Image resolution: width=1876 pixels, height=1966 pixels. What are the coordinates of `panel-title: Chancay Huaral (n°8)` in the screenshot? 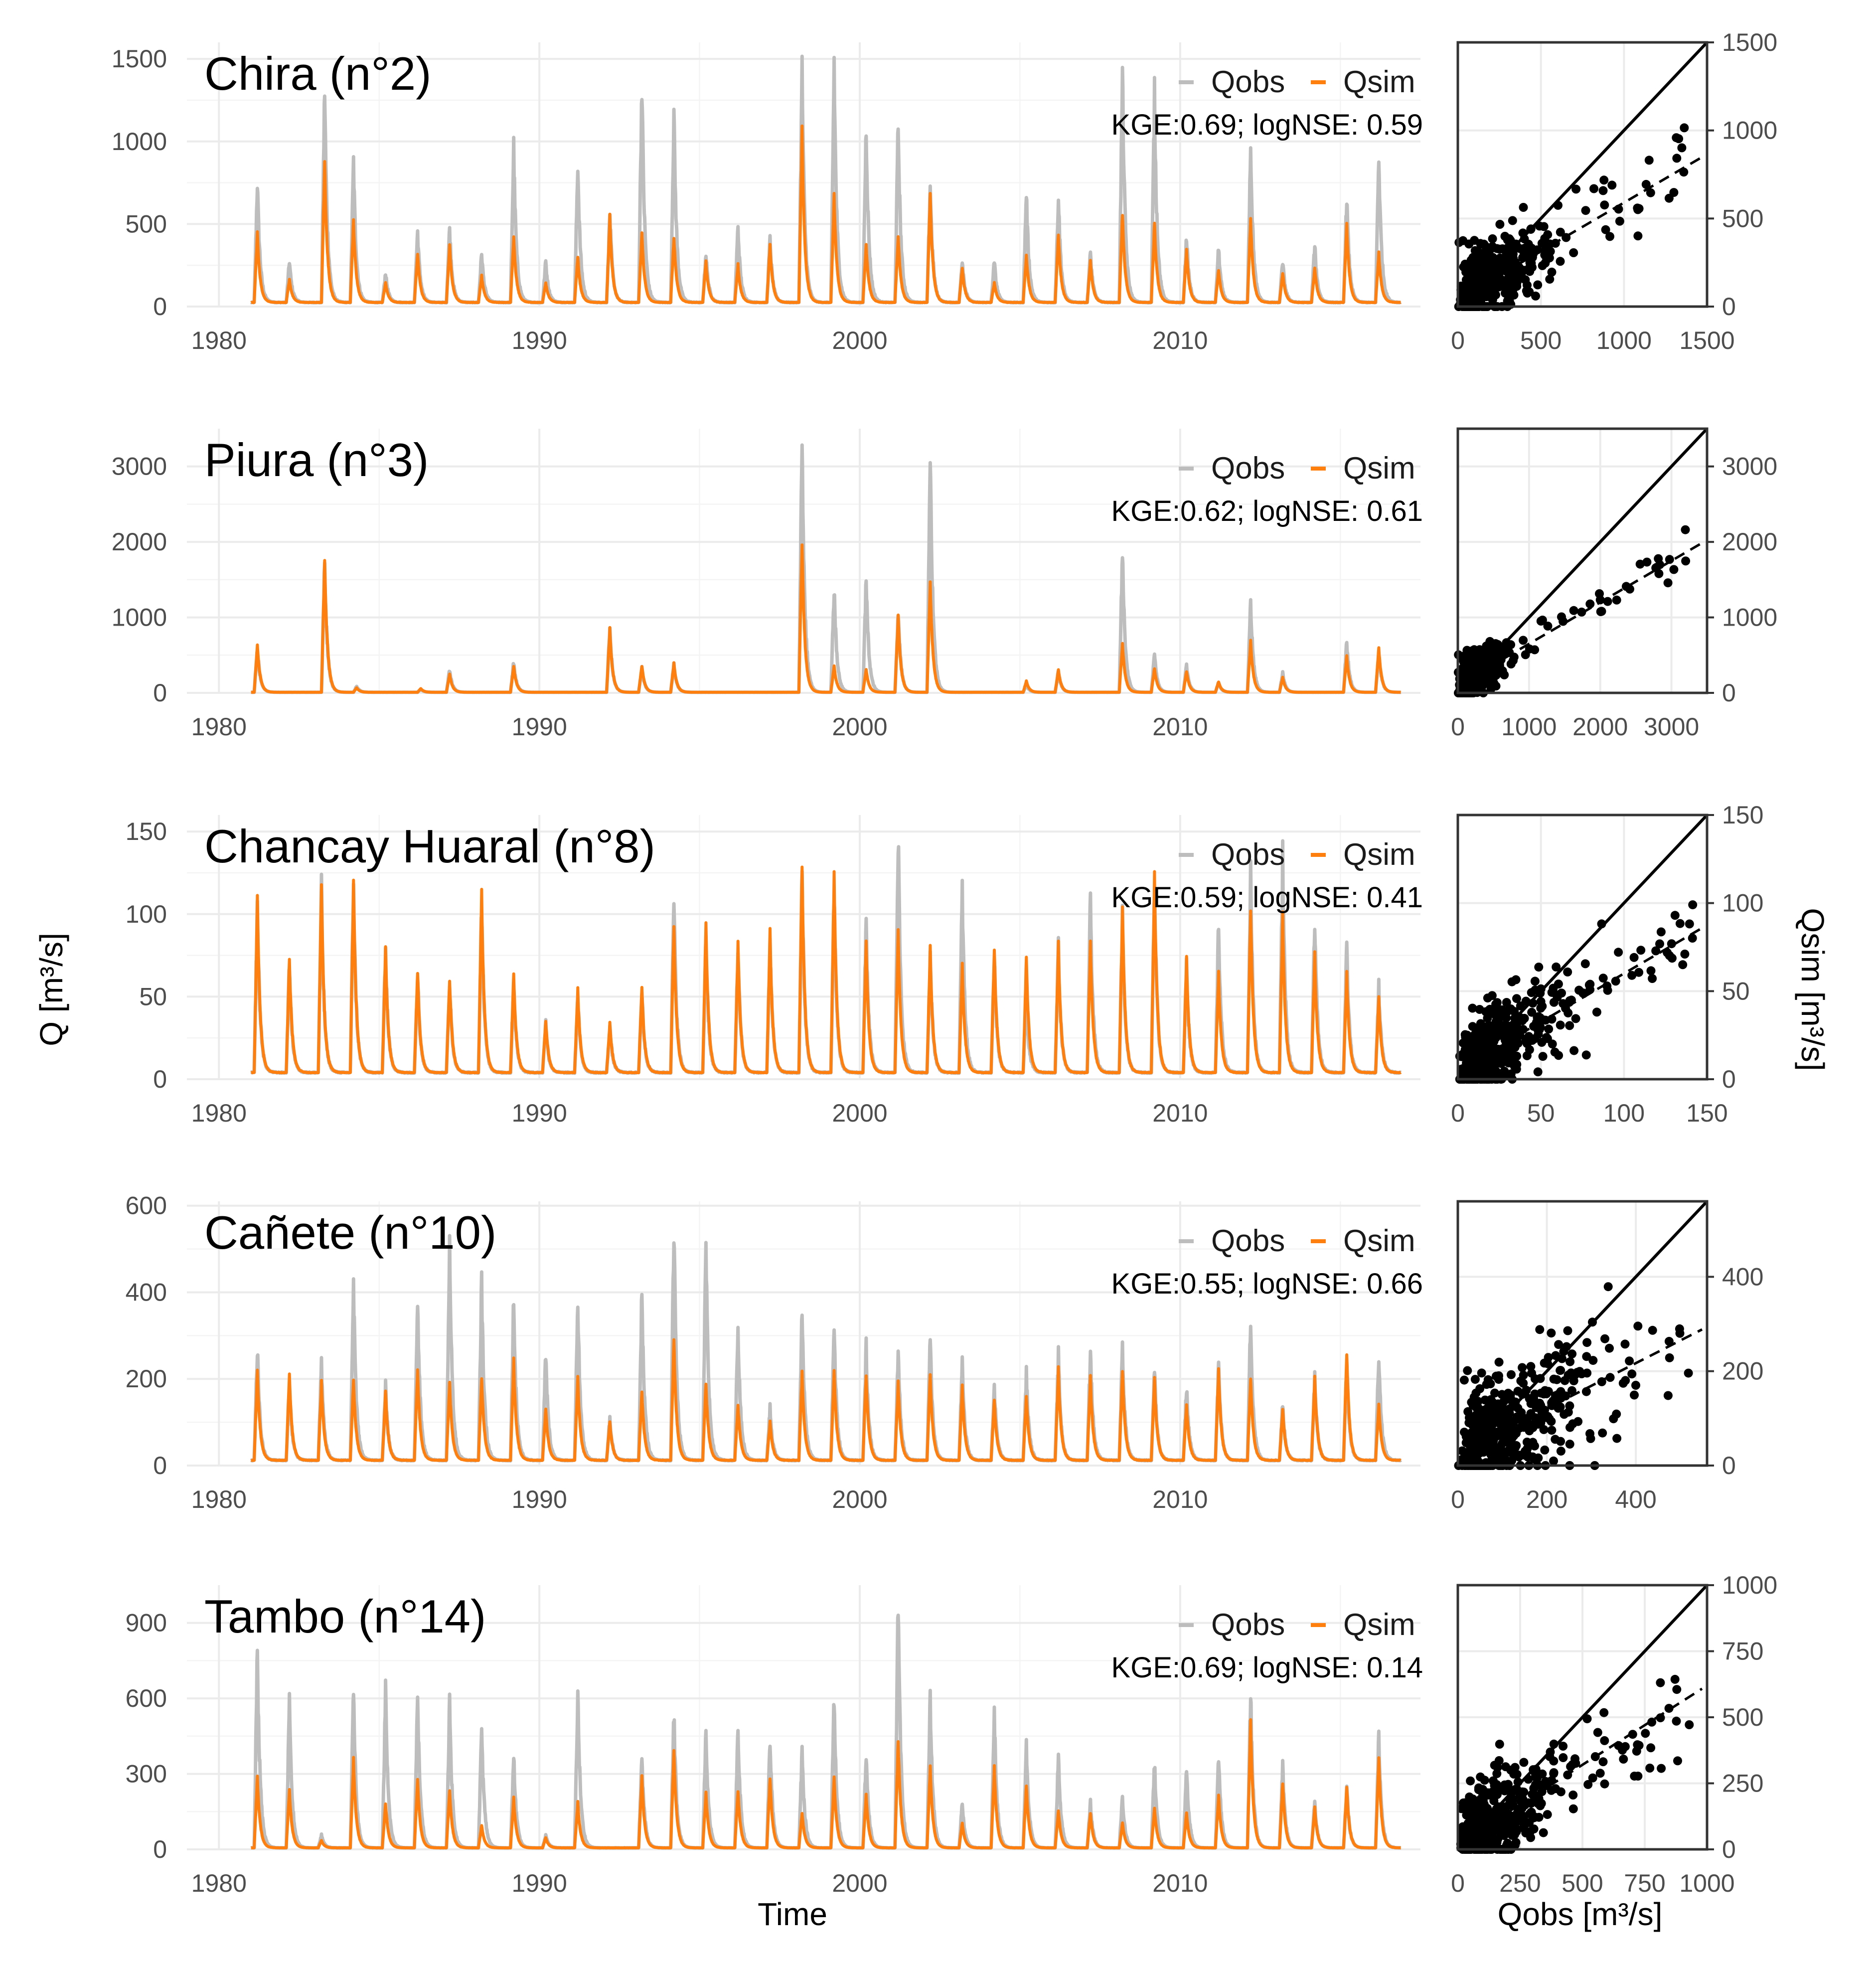 It's located at (429, 846).